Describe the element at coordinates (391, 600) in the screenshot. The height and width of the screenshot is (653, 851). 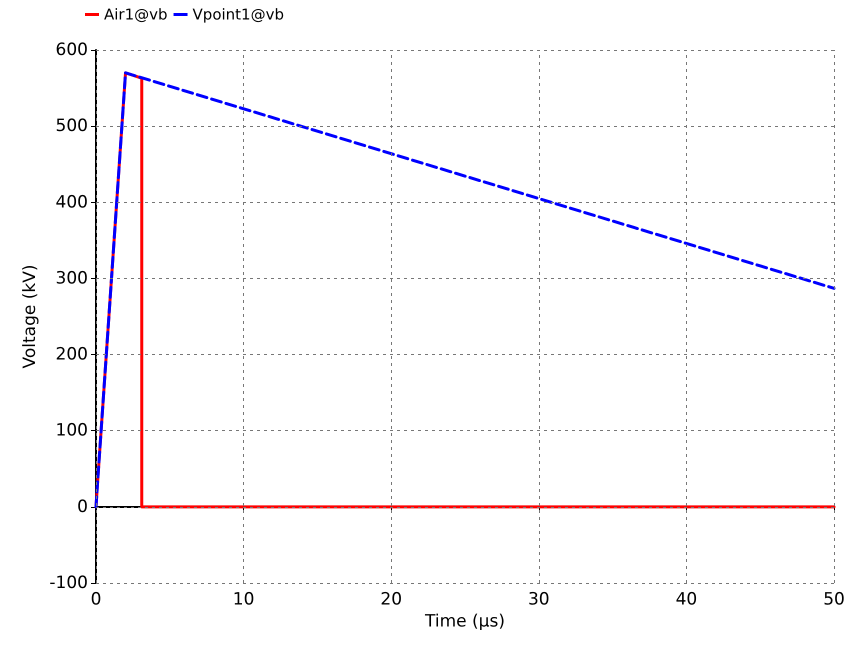
I see `x-tick-label: 20` at that location.